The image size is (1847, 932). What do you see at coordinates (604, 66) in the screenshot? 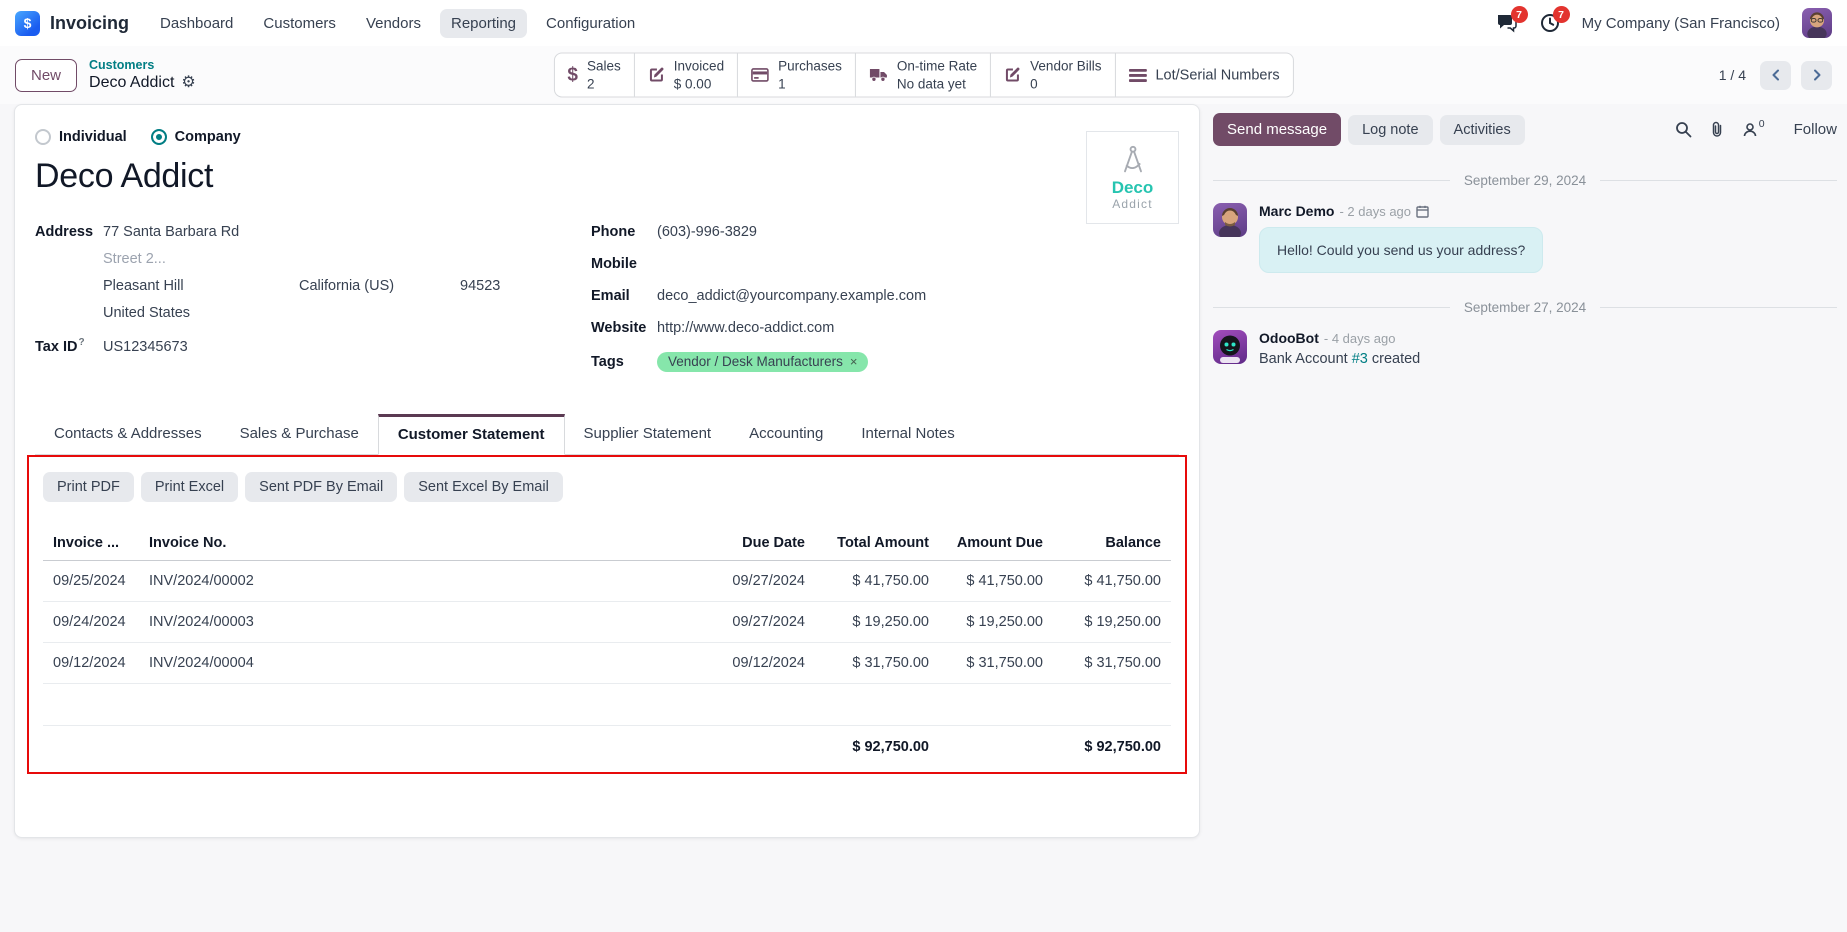
I see `smart-label: Sales` at bounding box center [604, 66].